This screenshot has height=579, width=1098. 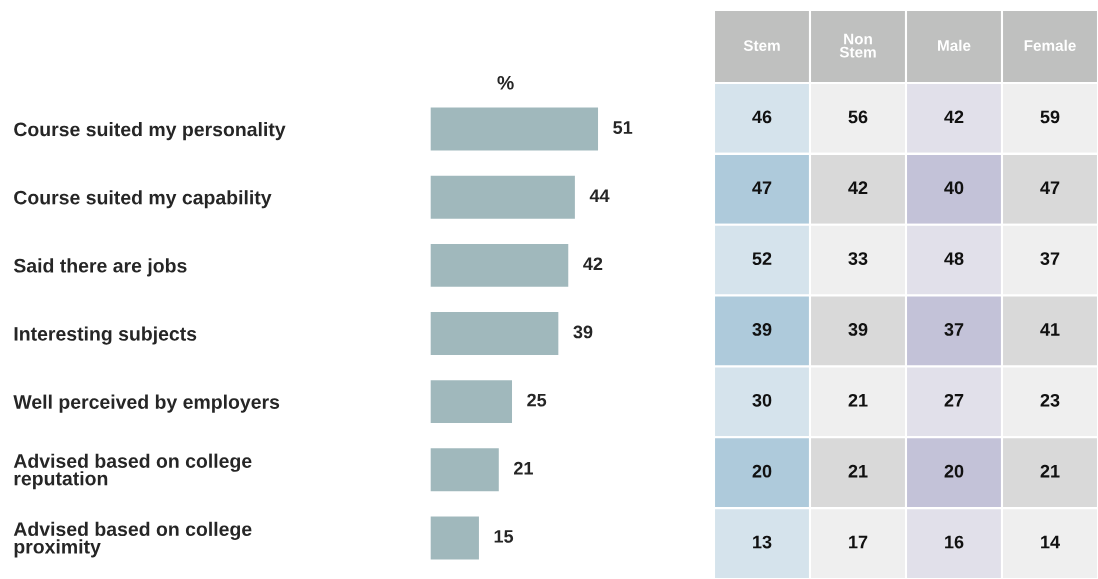 I want to click on data-label: 25, so click(x=537, y=400).